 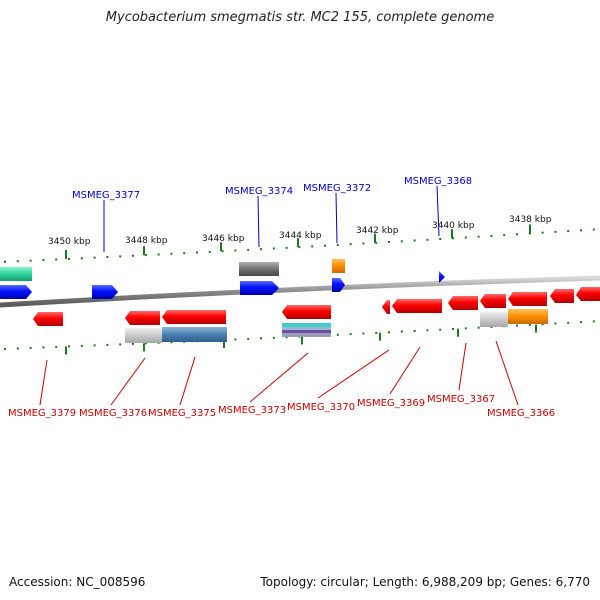 I want to click on gene-label-msmeg-3377: MSMEG_3377, so click(x=106, y=195).